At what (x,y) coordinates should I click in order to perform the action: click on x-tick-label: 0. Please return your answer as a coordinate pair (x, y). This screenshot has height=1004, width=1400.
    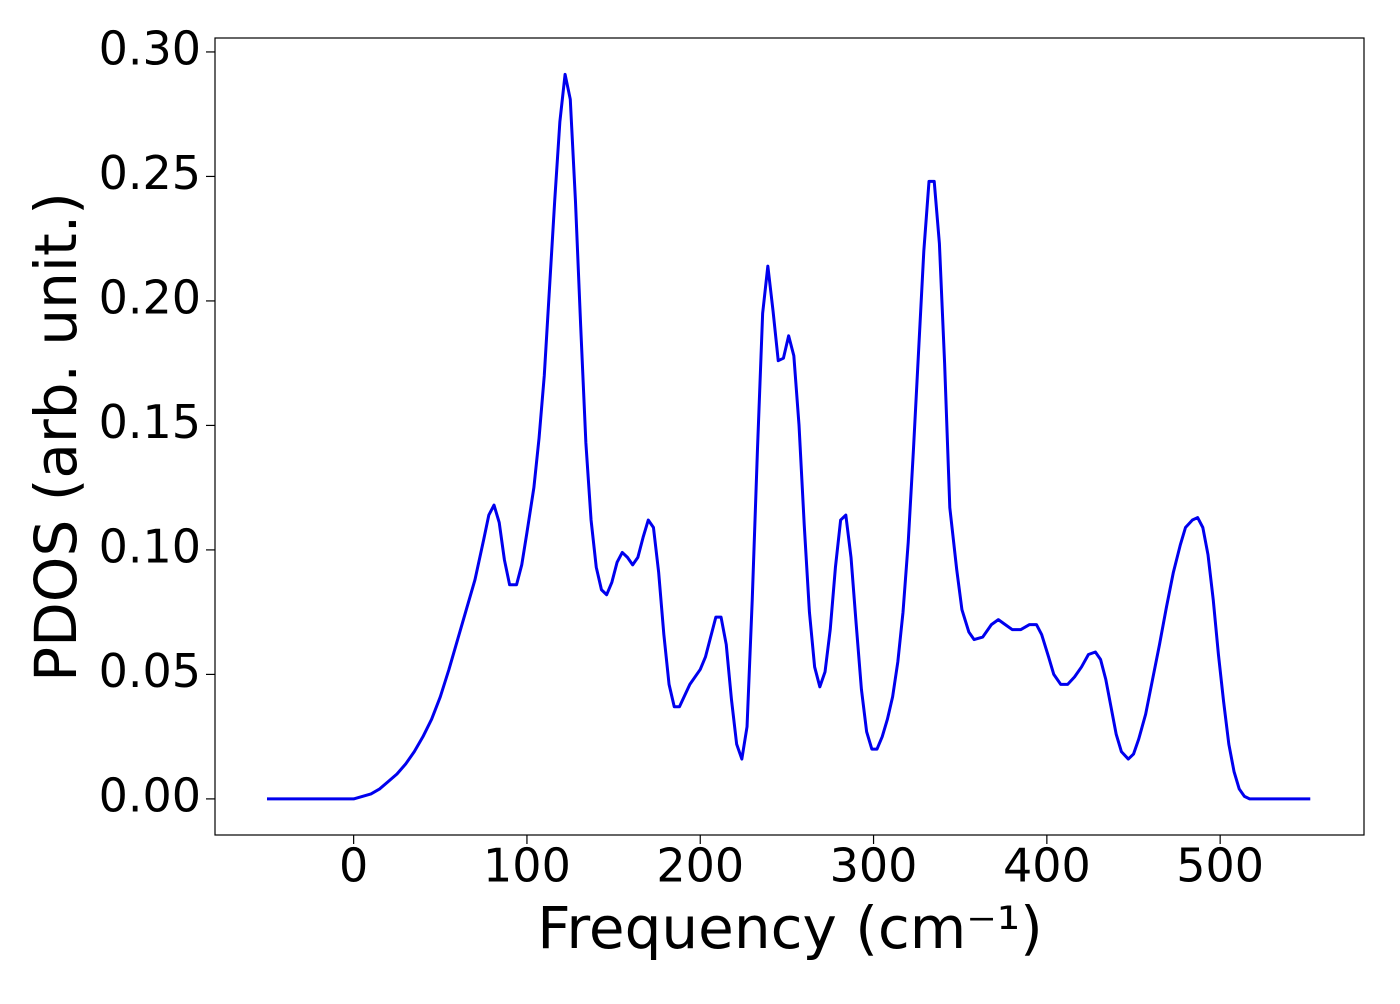
    Looking at the image, I should click on (353, 866).